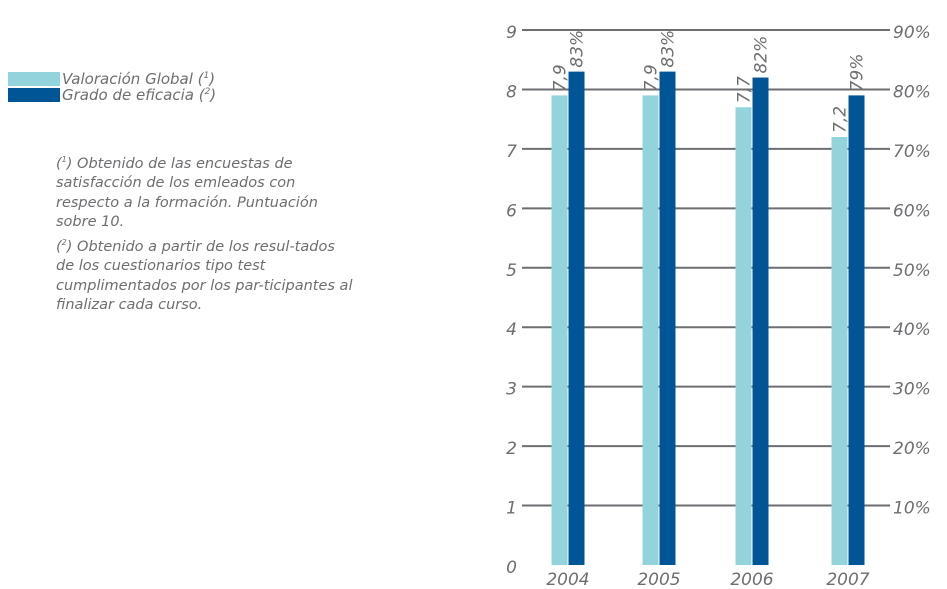  Describe the element at coordinates (847, 579) in the screenshot. I see `x-axis-category-label: 2007` at that location.